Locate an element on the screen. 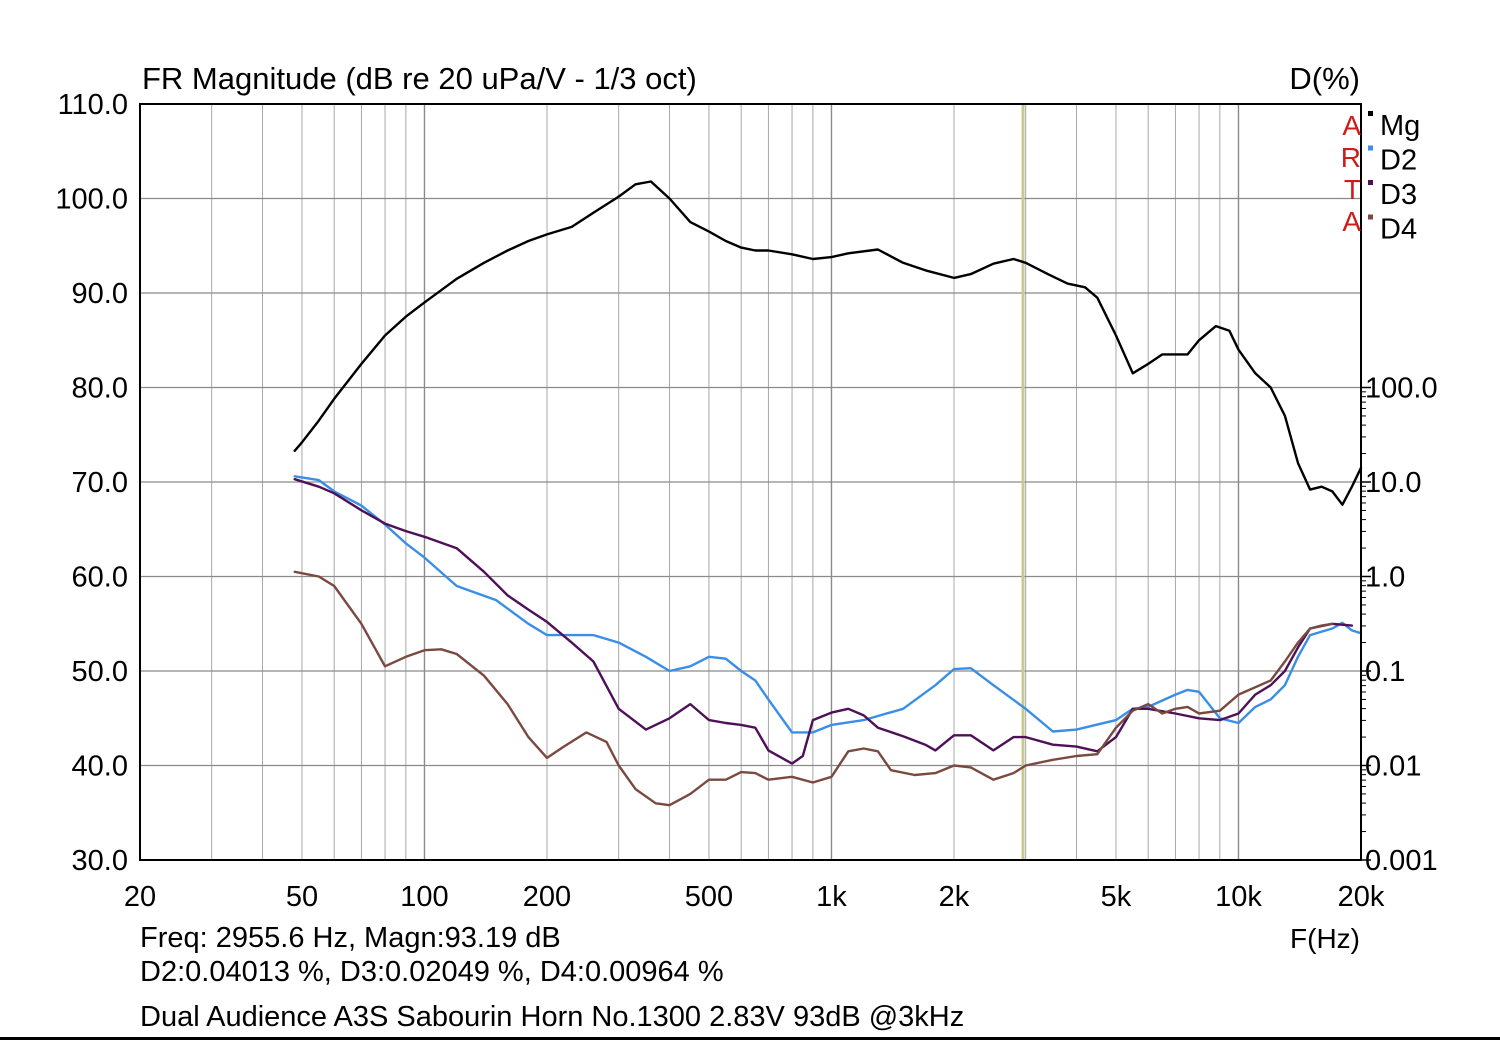 This screenshot has width=1500, height=1041. watermark-letter: R is located at coordinates (1351, 157).